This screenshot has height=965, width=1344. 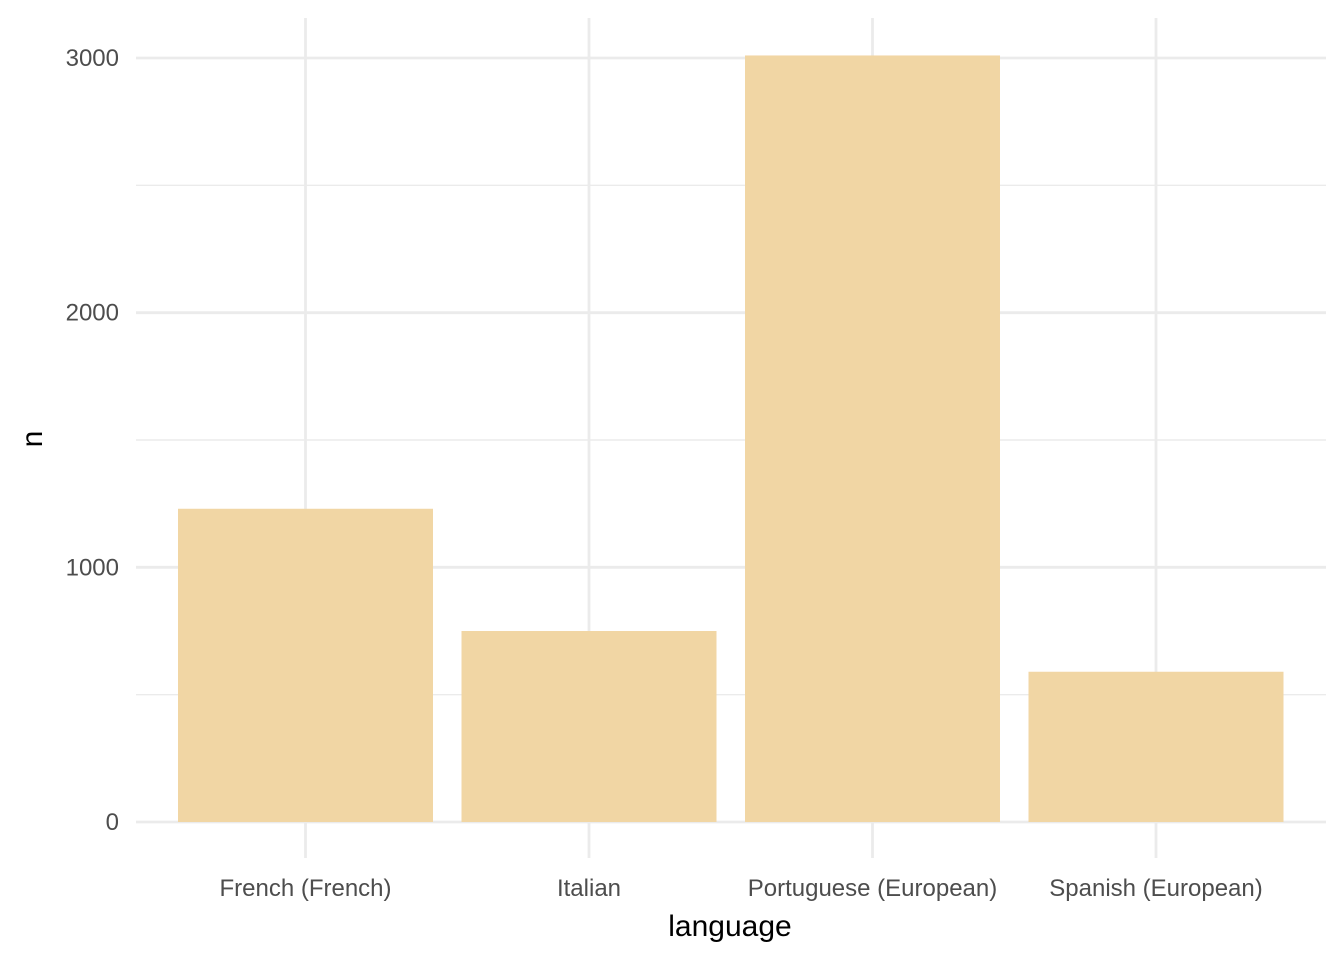 What do you see at coordinates (32, 439) in the screenshot?
I see `y-axis-title: n` at bounding box center [32, 439].